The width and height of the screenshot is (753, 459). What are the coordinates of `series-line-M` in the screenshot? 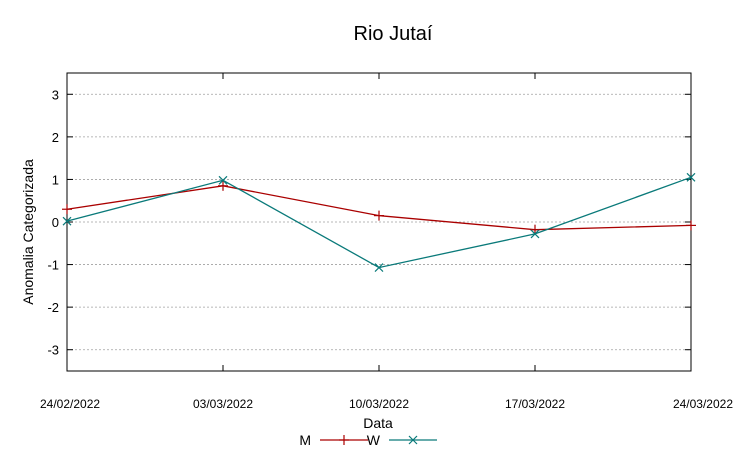 It's located at (379, 208).